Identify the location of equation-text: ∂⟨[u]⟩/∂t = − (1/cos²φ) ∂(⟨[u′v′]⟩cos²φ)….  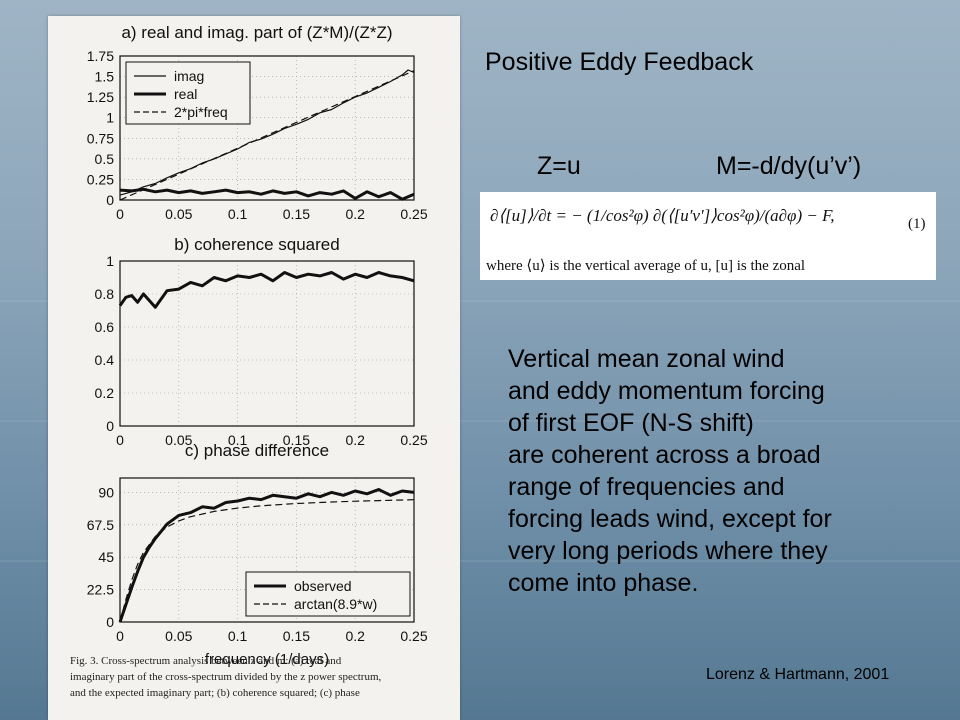
(662, 215).